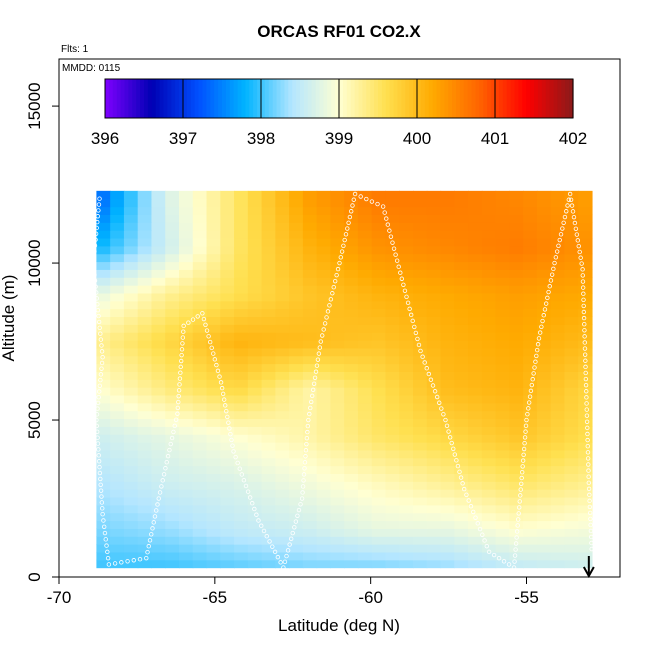 The height and width of the screenshot is (650, 650). What do you see at coordinates (293, 591) in the screenshot?
I see `x-axis: -70 -65 -60 -55` at bounding box center [293, 591].